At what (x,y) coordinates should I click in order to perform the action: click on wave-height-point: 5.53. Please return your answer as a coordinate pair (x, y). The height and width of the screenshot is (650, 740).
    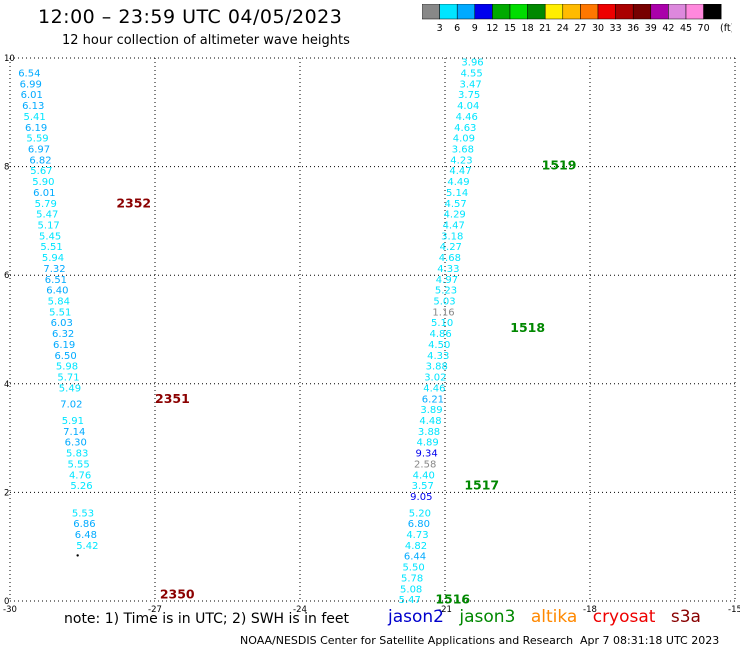
    Looking at the image, I should click on (83, 513).